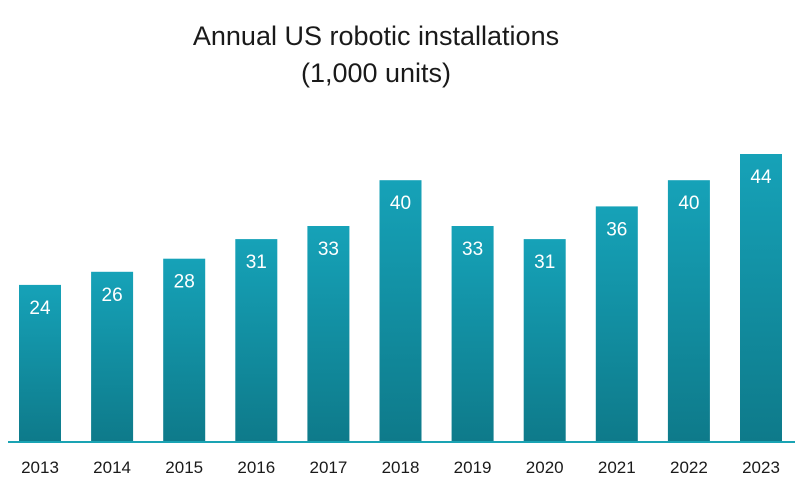  Describe the element at coordinates (328, 249) in the screenshot. I see `data-label-2017: 33` at that location.